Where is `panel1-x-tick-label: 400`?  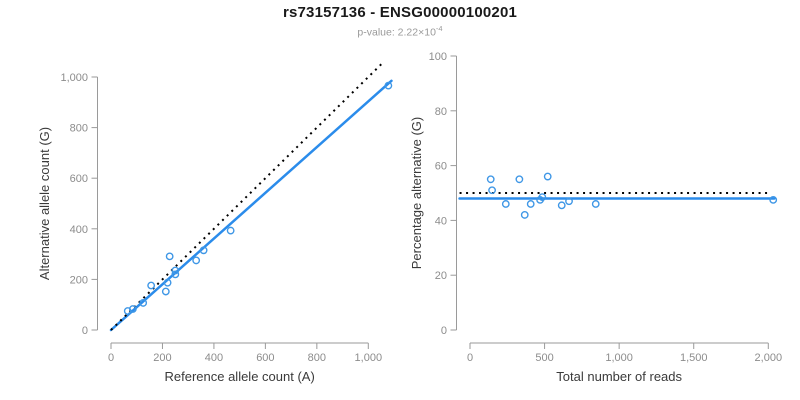
panel1-x-tick-label: 400 is located at coordinates (214, 358).